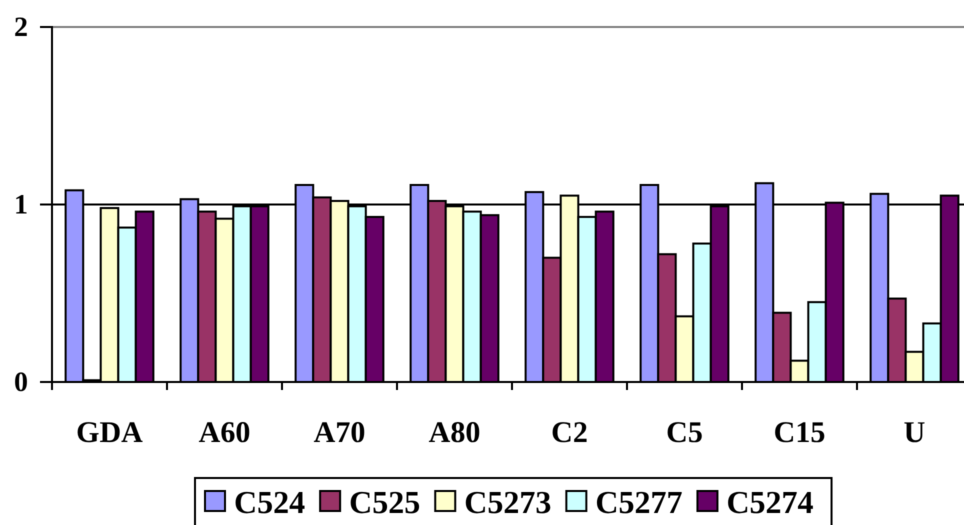 The image size is (964, 525). I want to click on x-tick-label: A70, so click(340, 432).